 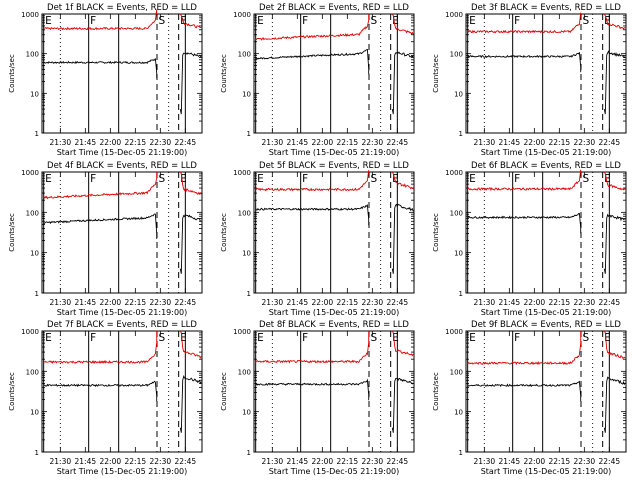 I want to click on panel-title: Det 6f BLACK = Events, RED = LLD, so click(x=546, y=166).